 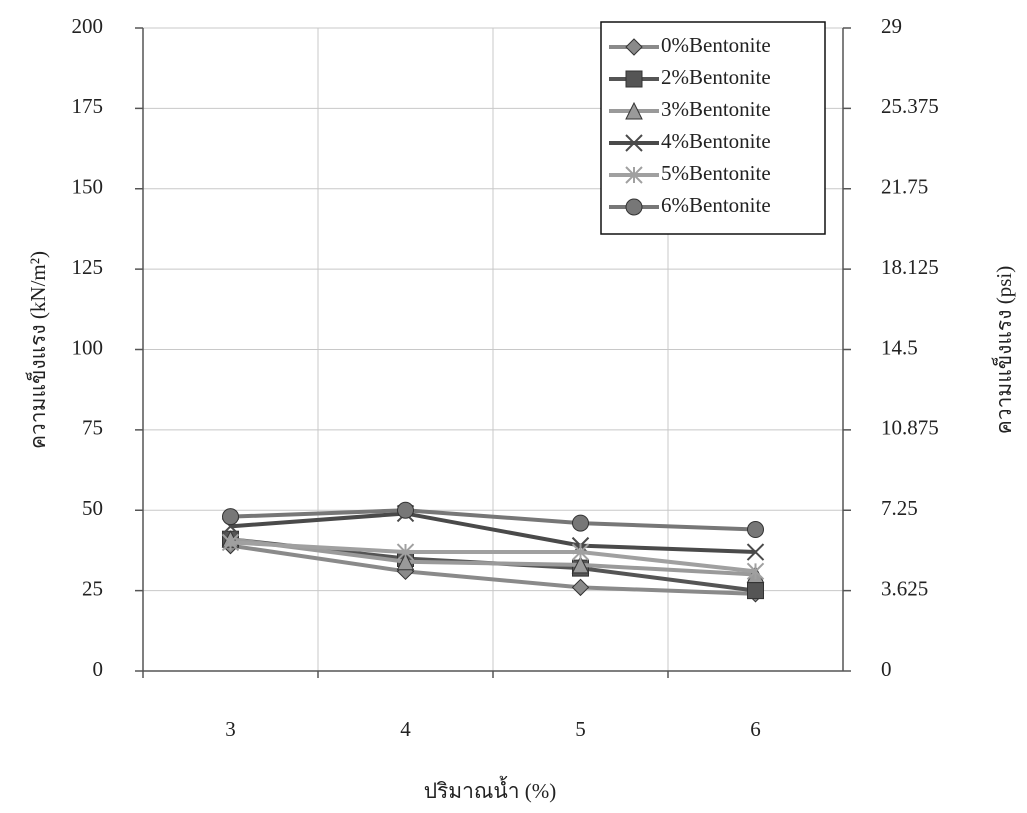 What do you see at coordinates (230, 729) in the screenshot?
I see `x-tick-label: 3` at bounding box center [230, 729].